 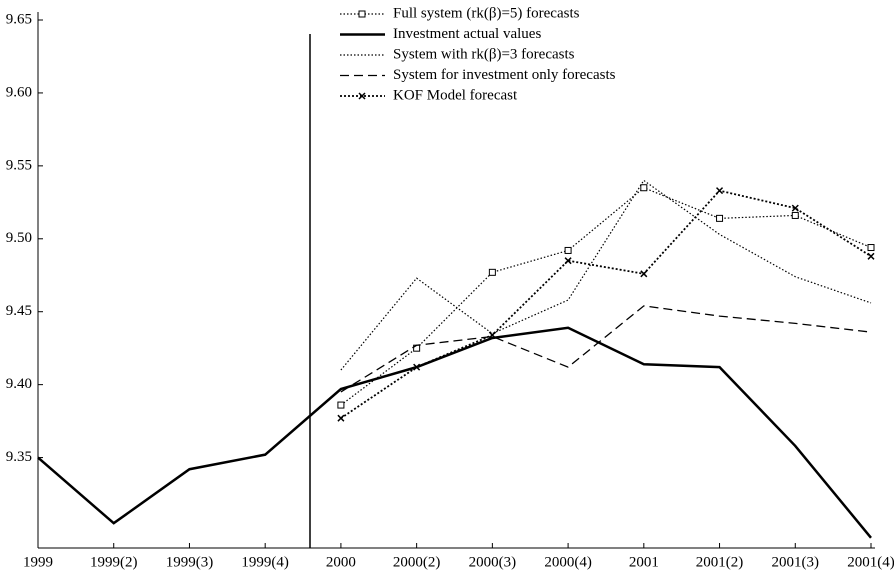 What do you see at coordinates (19, 92) in the screenshot?
I see `y-tick-label: 9.60` at bounding box center [19, 92].